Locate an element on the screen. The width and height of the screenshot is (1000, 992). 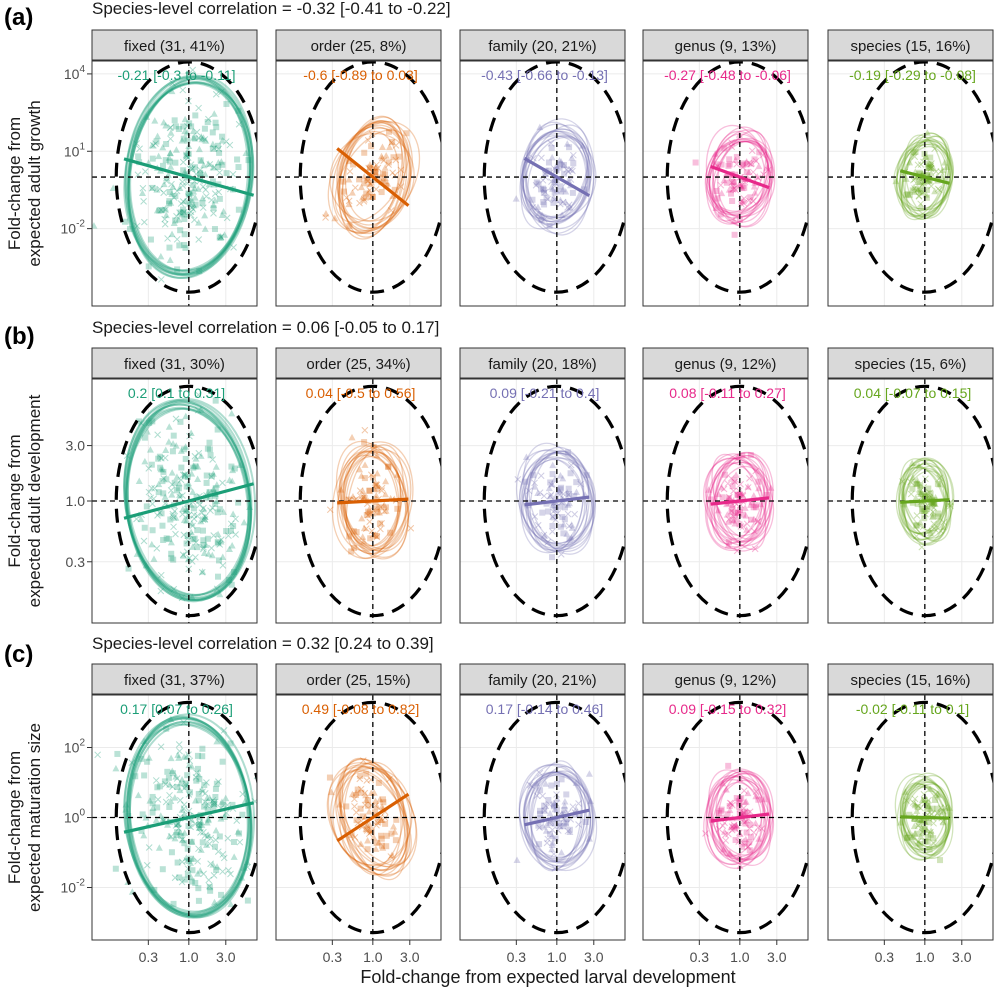
panel-border is located at coordinates (174, 183).